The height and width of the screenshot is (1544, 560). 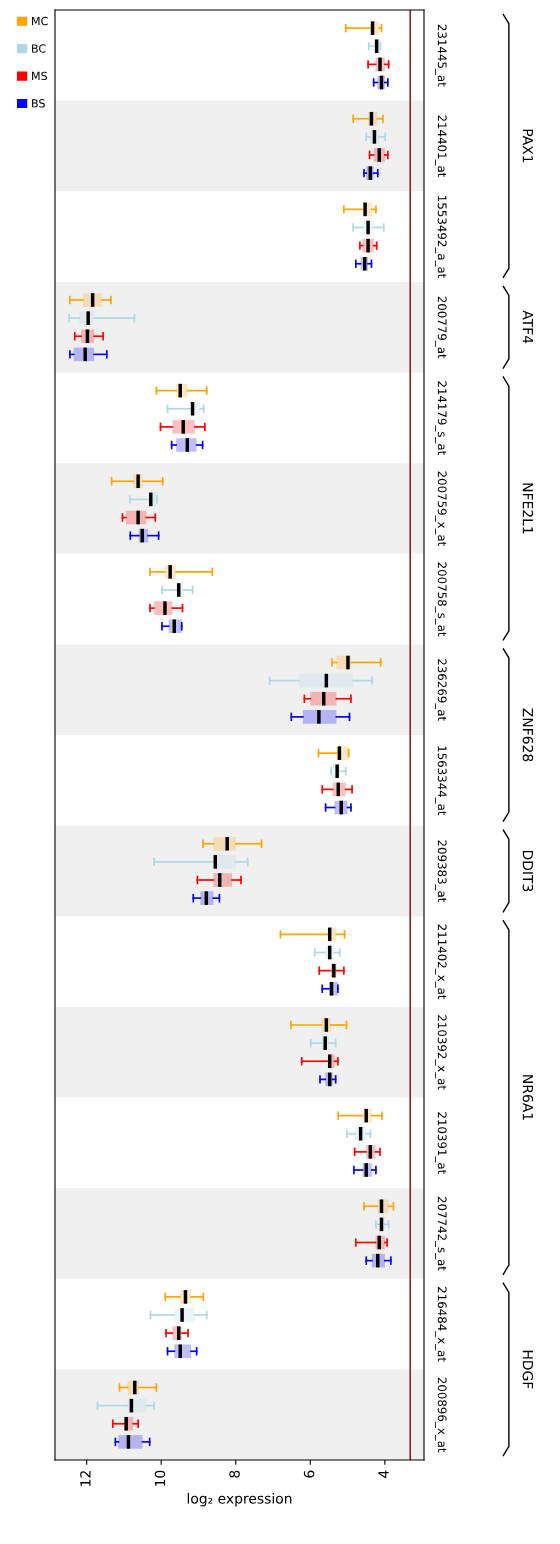 What do you see at coordinates (441, 599) in the screenshot?
I see `y-tick-label: 200758_s_at` at bounding box center [441, 599].